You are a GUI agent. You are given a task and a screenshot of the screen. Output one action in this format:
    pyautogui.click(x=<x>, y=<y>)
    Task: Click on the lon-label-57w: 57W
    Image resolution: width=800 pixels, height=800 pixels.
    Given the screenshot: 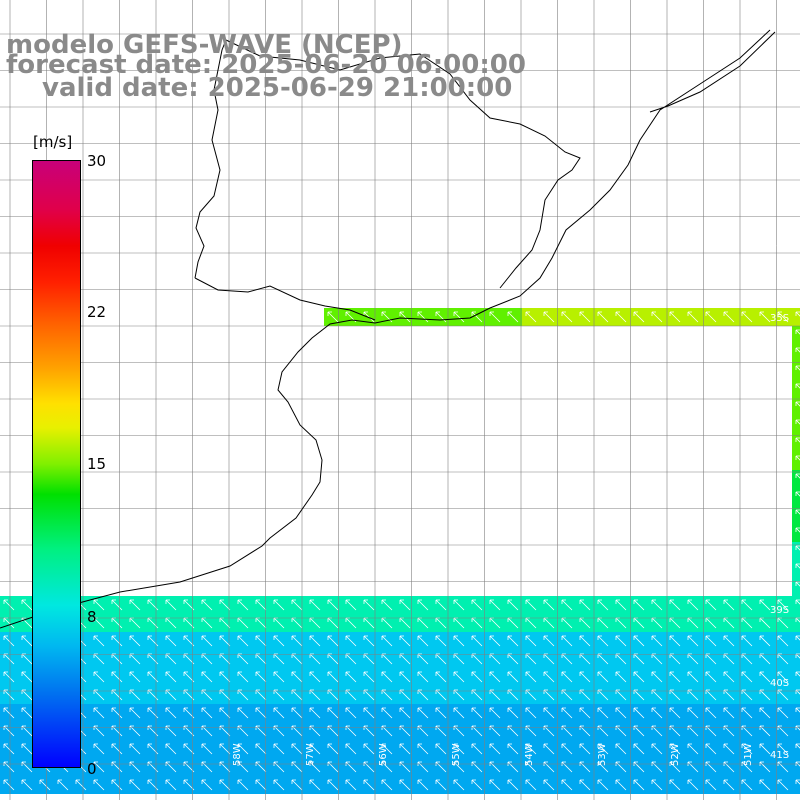 What is the action you would take?
    pyautogui.click(x=310, y=754)
    